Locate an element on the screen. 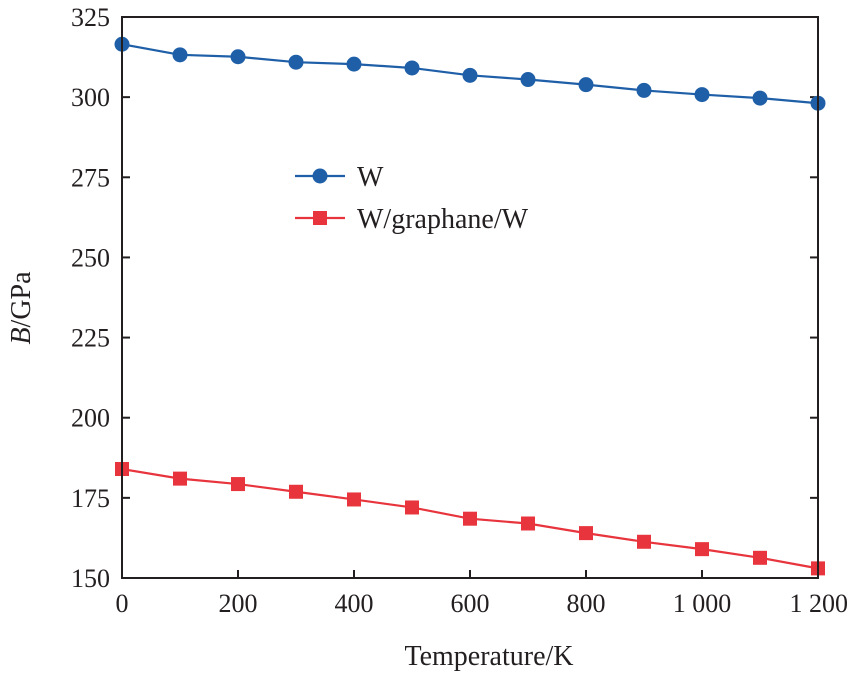 The height and width of the screenshot is (677, 850). x-axis-title: Temperature/K is located at coordinates (488, 656).